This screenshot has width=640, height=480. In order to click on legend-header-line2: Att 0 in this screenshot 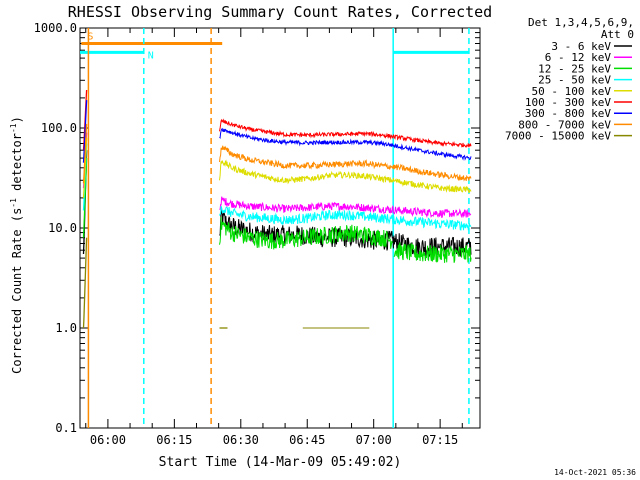, I will do `click(617, 34)`.